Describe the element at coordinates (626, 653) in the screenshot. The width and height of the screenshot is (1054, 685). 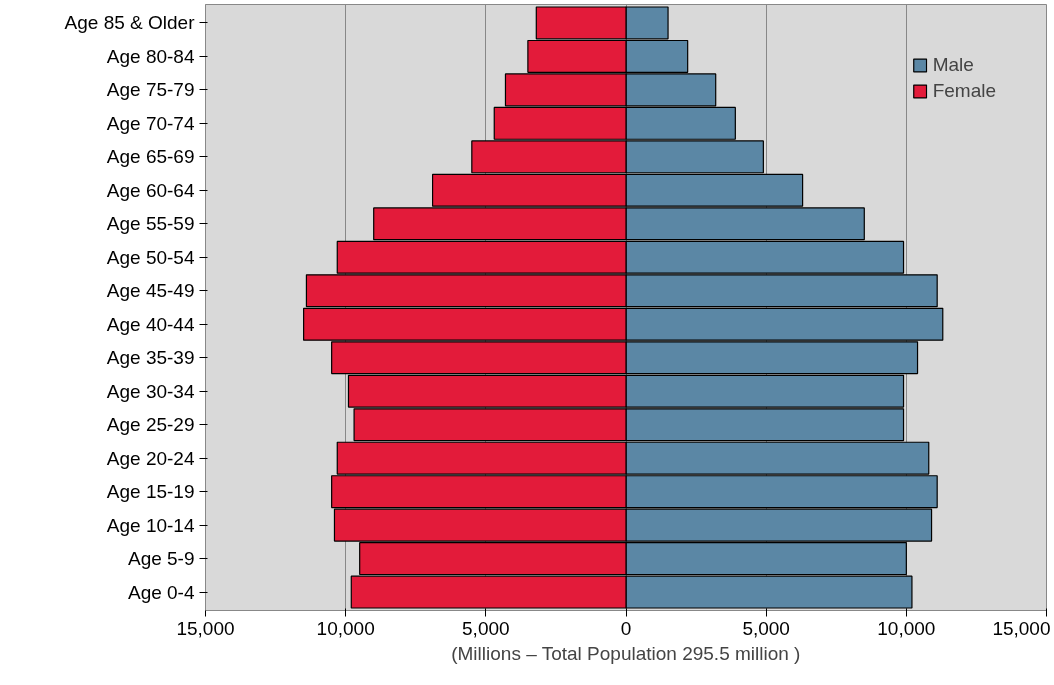
I see `x-axis-title: (Millions – Total Population 295.5 million )` at that location.